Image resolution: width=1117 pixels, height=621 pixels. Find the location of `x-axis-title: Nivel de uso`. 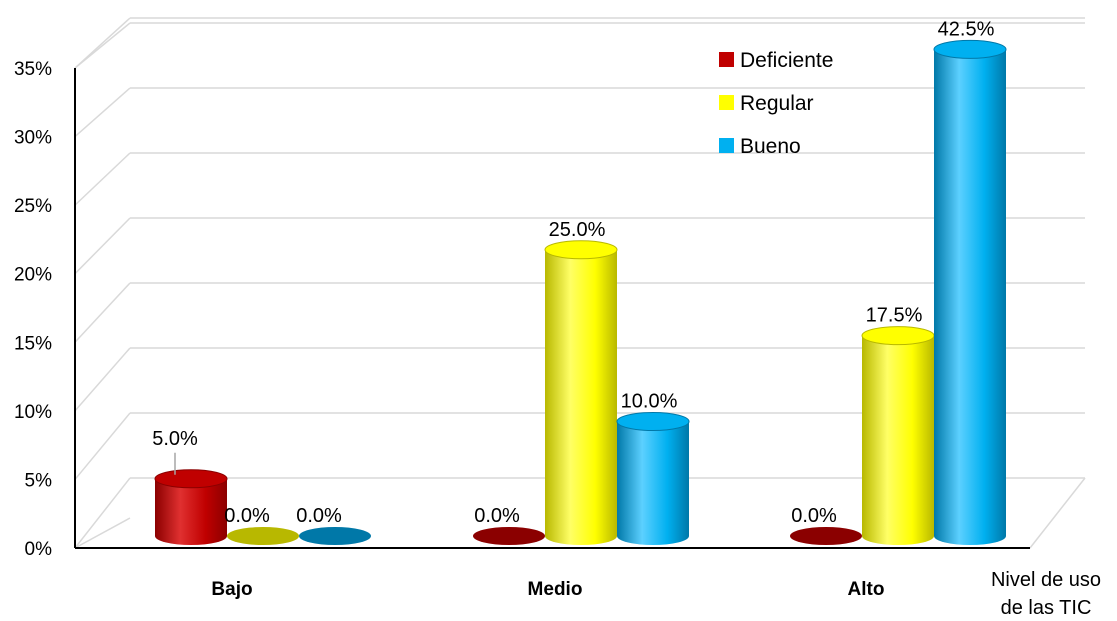

x-axis-title: Nivel de uso is located at coordinates (1046, 580).